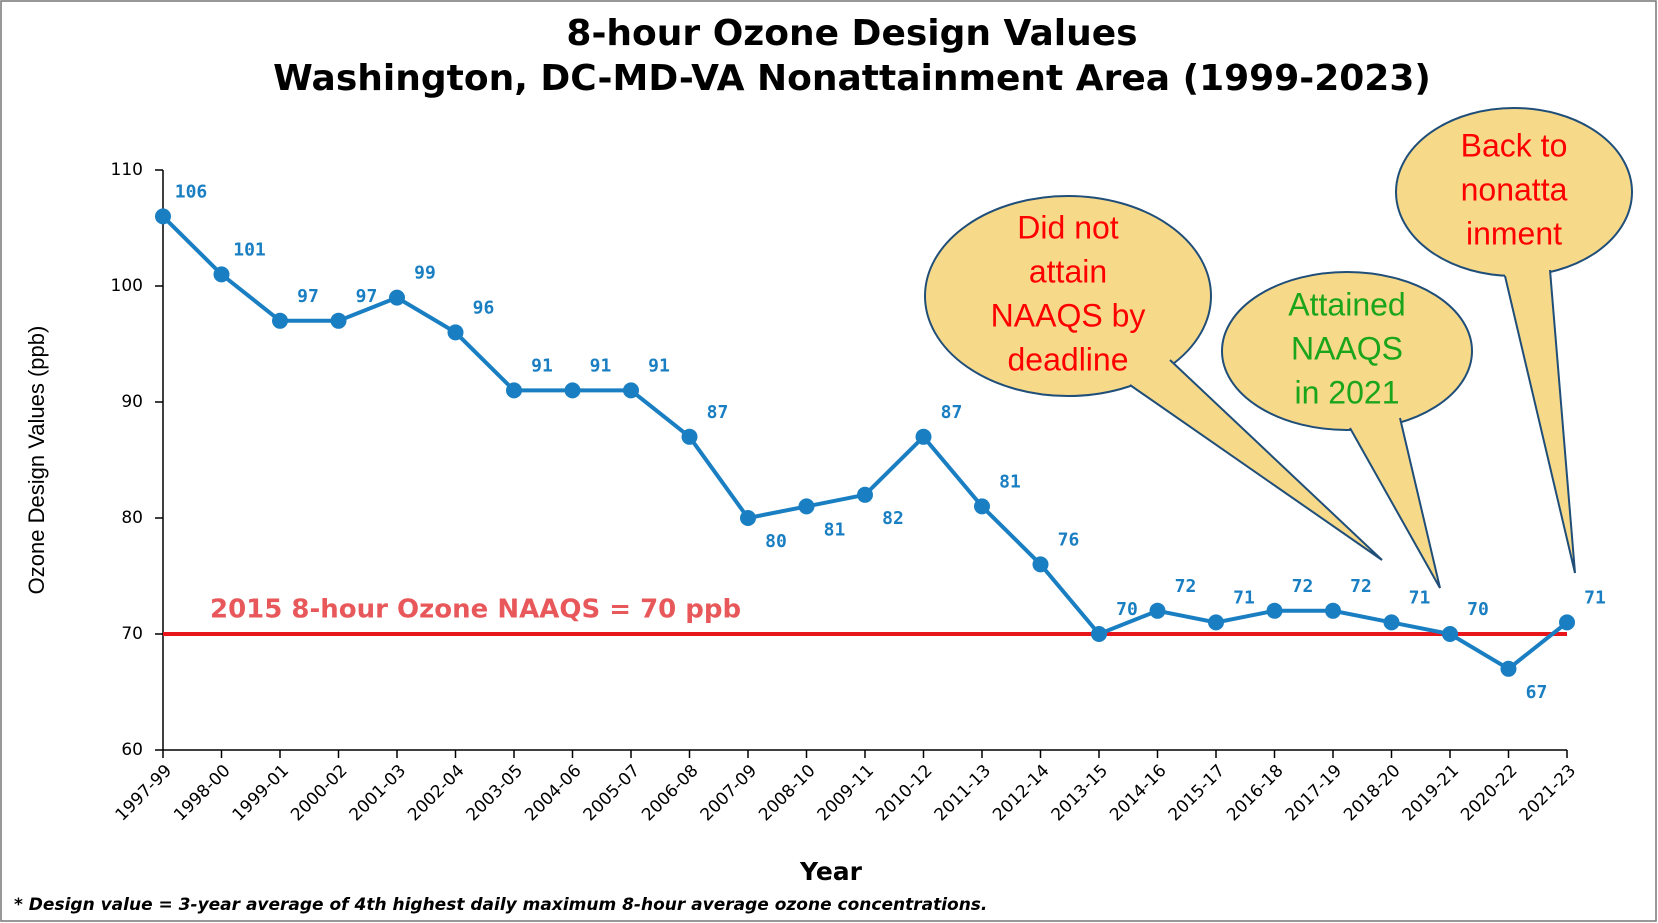 The width and height of the screenshot is (1658, 923). Describe the element at coordinates (425, 273) in the screenshot. I see `data-label: 99` at that location.